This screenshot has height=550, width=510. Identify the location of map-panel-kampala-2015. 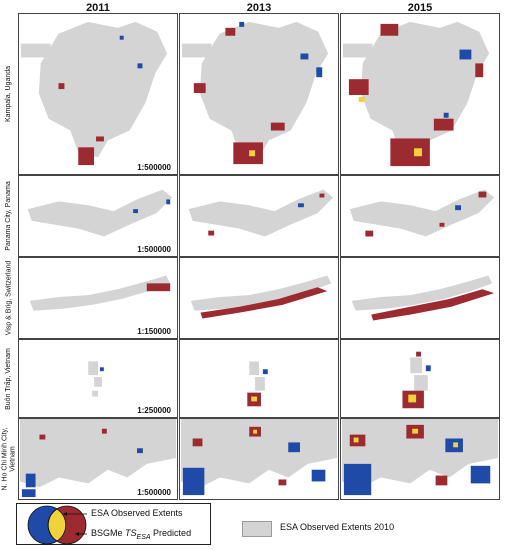
(420, 94).